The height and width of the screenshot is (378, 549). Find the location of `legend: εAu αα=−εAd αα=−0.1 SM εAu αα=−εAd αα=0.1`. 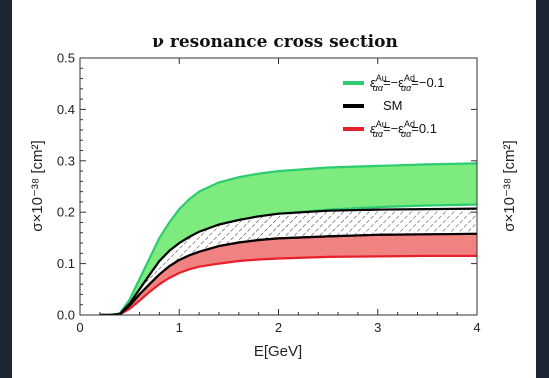

legend: εAu αα=−εAd αα=−0.1 SM εAu αα=−εAd αα=0.1 is located at coordinates (394, 106).